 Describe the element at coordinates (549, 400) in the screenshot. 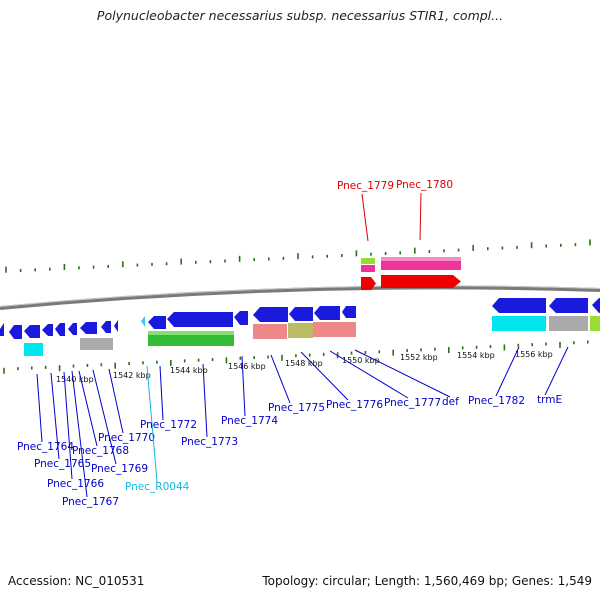

I see `gene-label: trmE` at that location.